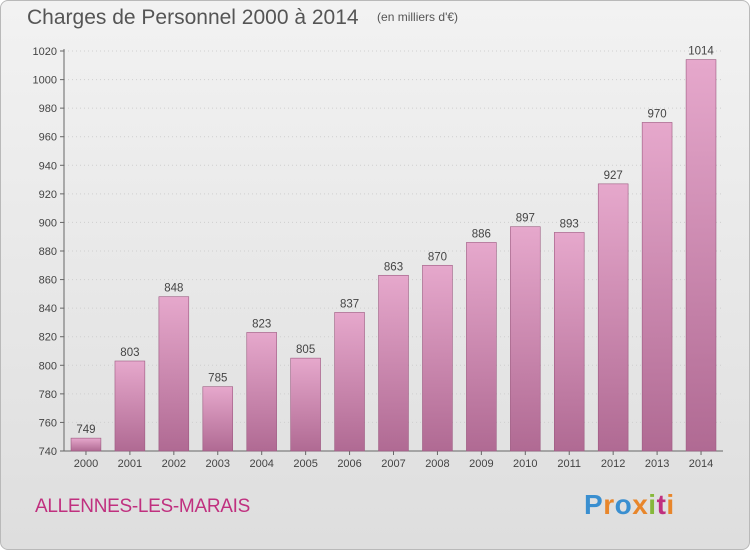 The image size is (750, 550). What do you see at coordinates (261, 324) in the screenshot?
I see `data-label: 823` at bounding box center [261, 324].